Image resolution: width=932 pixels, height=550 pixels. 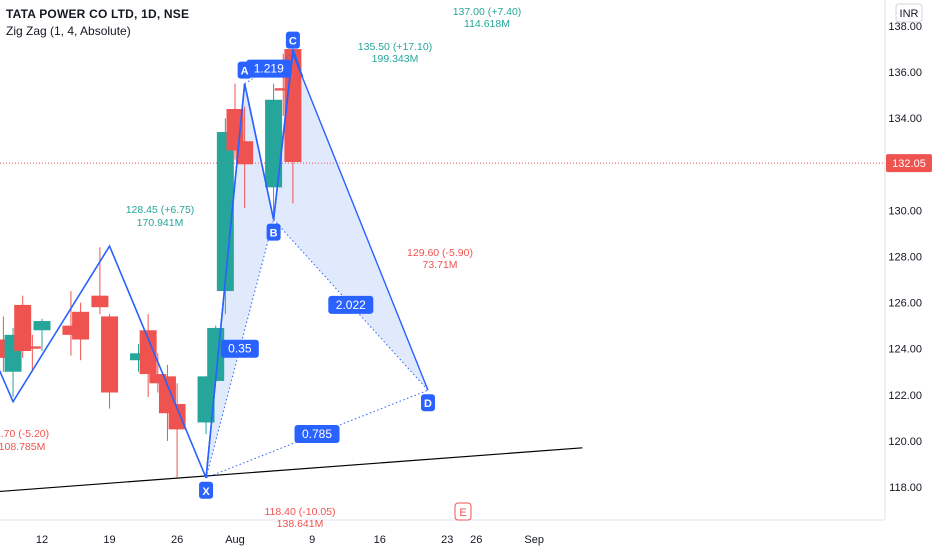 I want to click on x-tick-label: Sep, so click(x=534, y=540).